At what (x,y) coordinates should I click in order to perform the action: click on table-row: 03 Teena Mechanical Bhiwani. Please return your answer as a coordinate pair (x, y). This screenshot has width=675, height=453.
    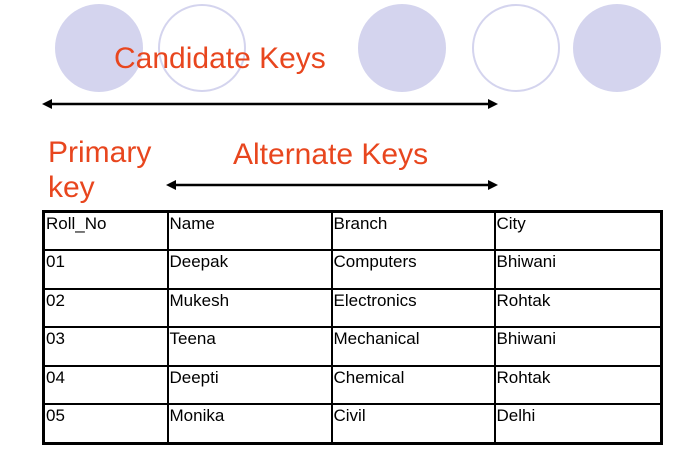
    Looking at the image, I should click on (352, 346).